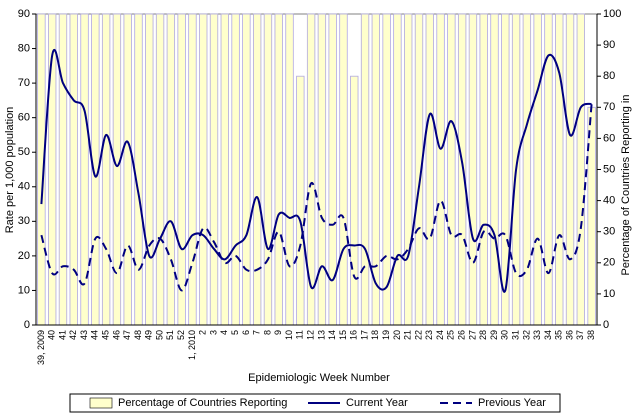 Image resolution: width=636 pixels, height=413 pixels. I want to click on legend-swatch, so click(101, 403).